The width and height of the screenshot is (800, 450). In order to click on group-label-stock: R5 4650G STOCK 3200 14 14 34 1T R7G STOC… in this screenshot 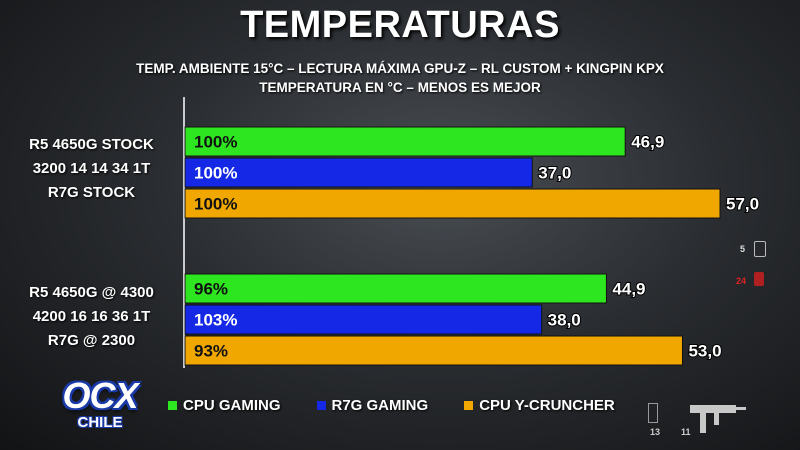, I will do `click(91, 168)`.